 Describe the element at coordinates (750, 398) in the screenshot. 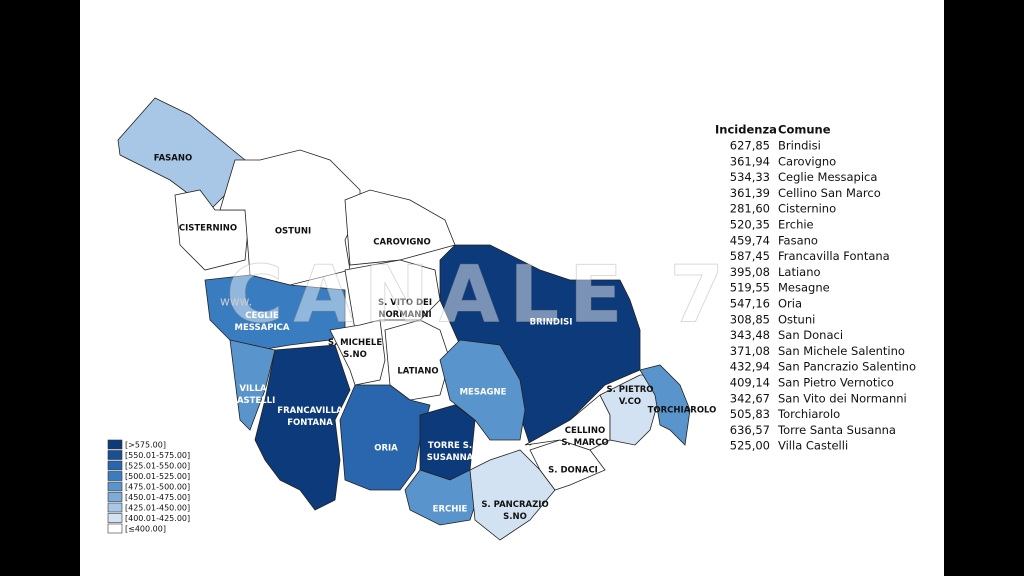

I see `table-cell: 342,67` at that location.